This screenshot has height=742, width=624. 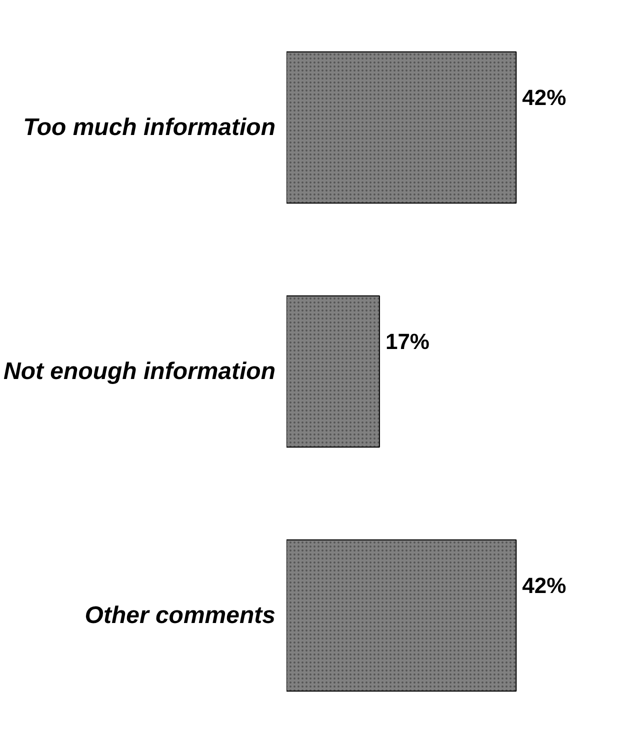 I want to click on data-label: 17%, so click(x=407, y=341).